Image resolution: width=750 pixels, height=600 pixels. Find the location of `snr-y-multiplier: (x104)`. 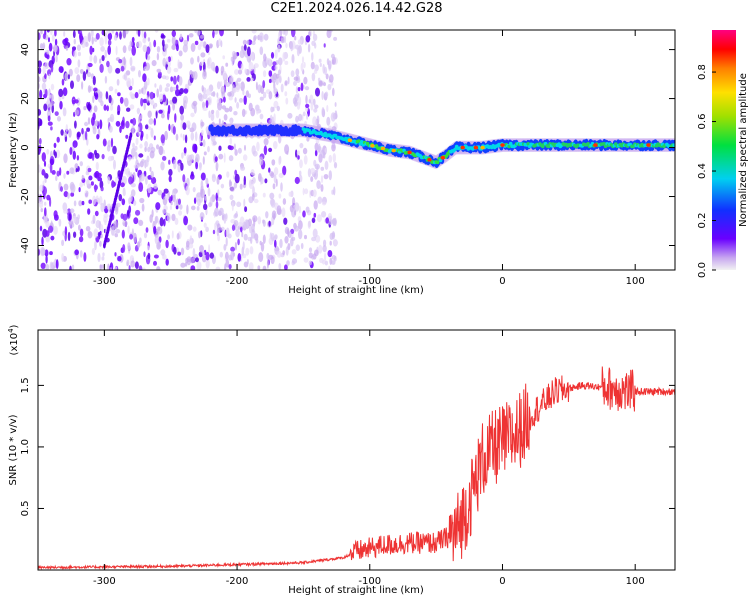

snr-y-multiplier: (x104) is located at coordinates (13, 339).